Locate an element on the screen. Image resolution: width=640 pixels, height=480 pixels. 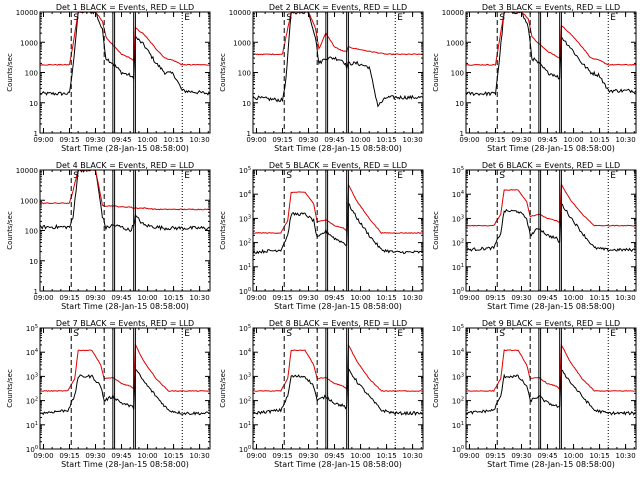
panel-title: Det 8 BLACK = Events, RED = LLD is located at coordinates (338, 323).